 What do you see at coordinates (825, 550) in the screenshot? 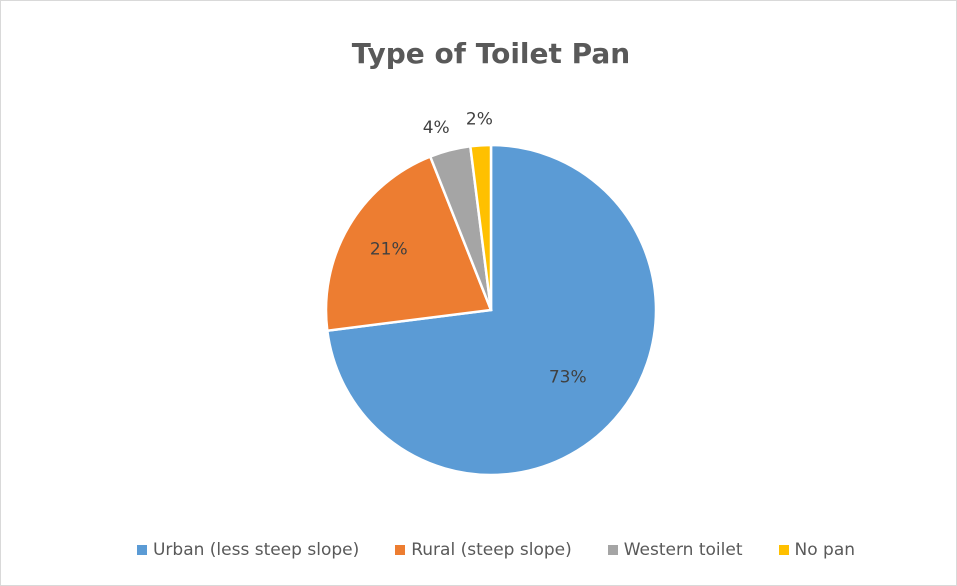
I see `legend-label: No pan` at bounding box center [825, 550].